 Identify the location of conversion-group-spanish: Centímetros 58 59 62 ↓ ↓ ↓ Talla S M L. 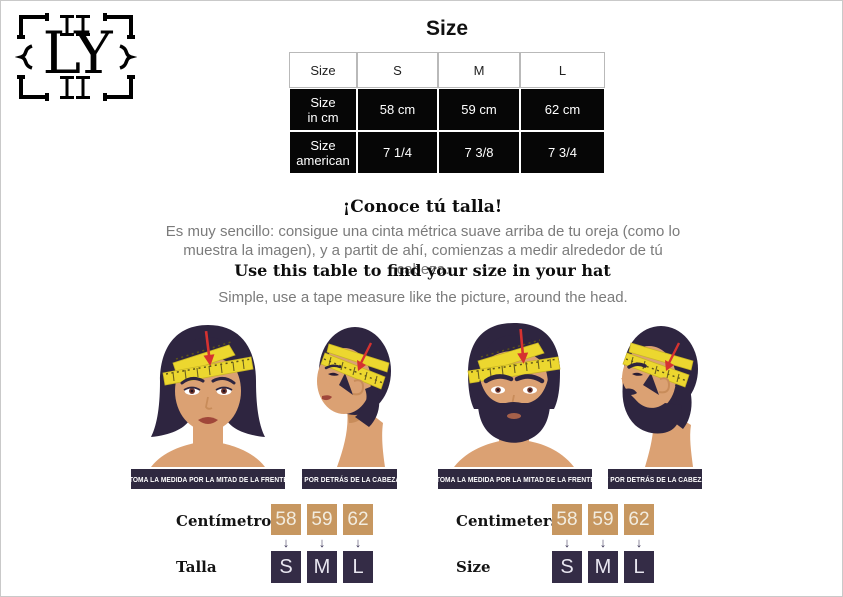
(316, 544).